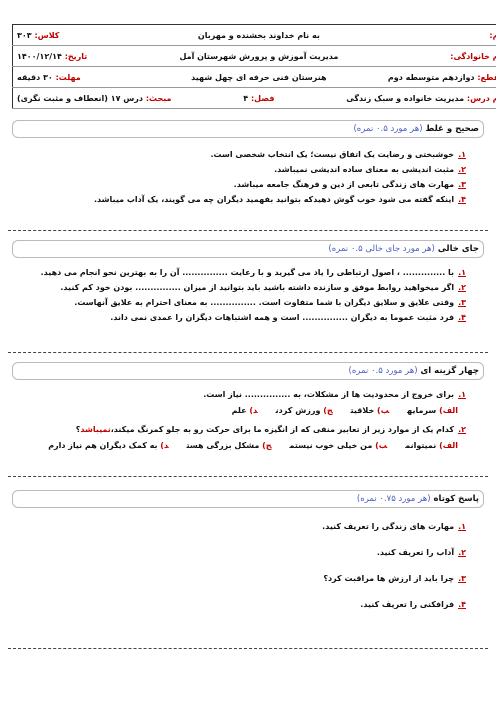 This screenshot has height=702, width=496. I want to click on header-cell: مهلت: ۳۰ دقیقه, so click(94, 77).